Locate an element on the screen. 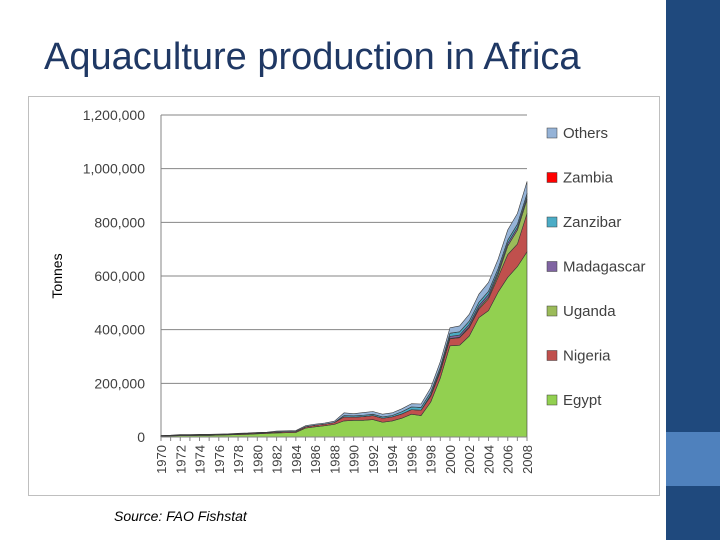  legend-item-zambia: Zambia is located at coordinates (580, 178).